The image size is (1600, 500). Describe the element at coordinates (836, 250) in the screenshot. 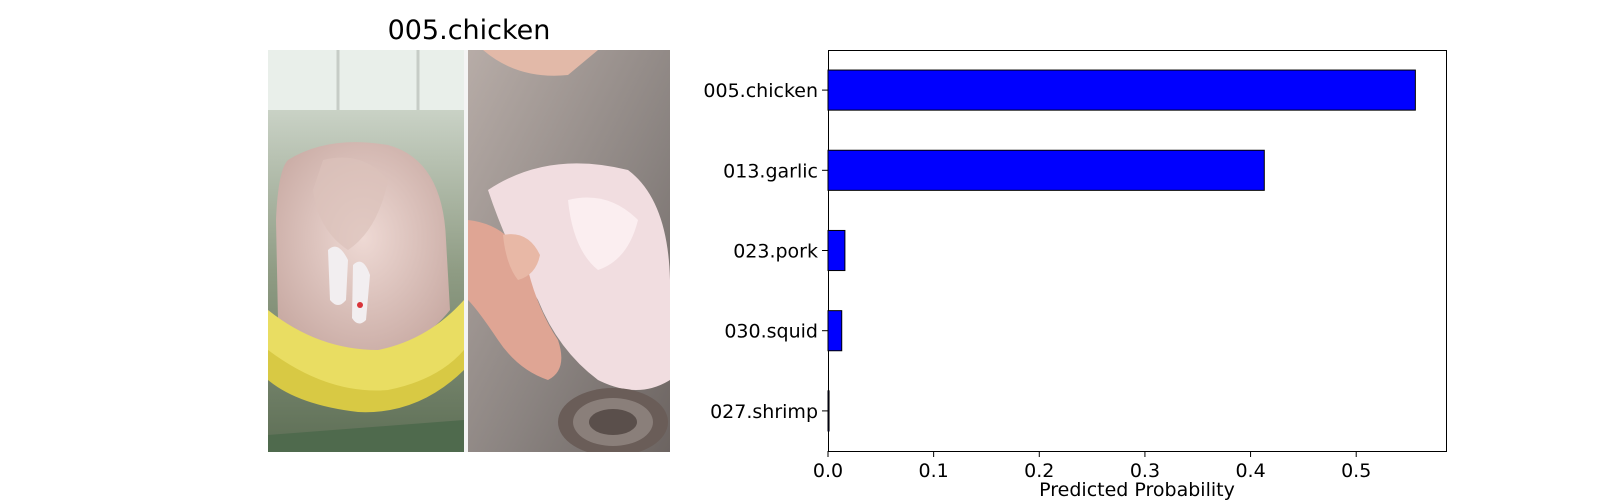

I see `bar-023.pork` at that location.